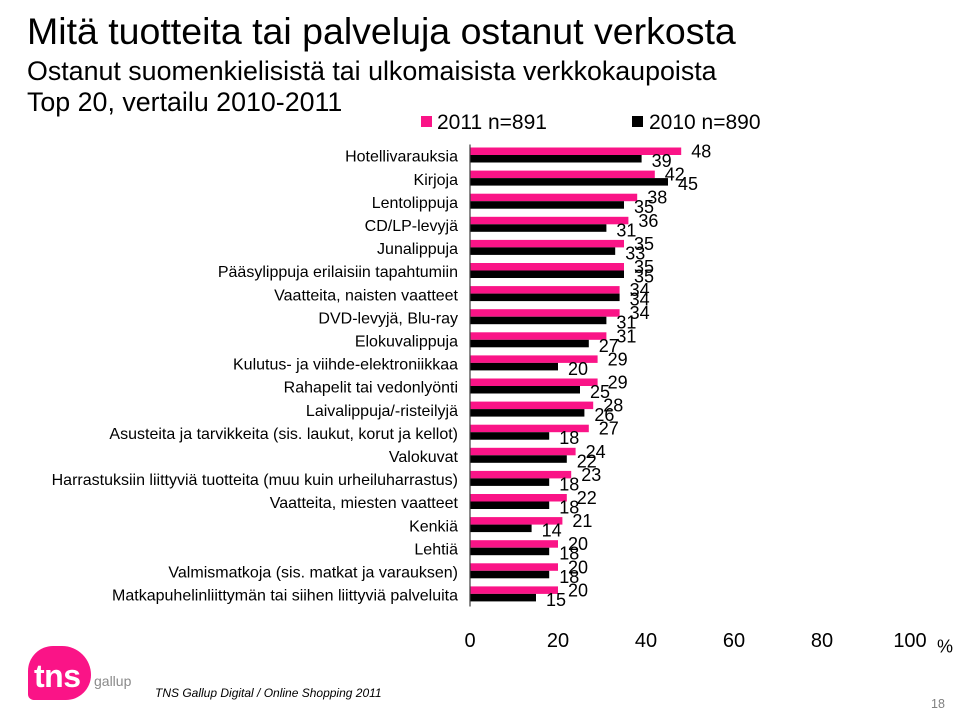 The width and height of the screenshot is (960, 719). Describe the element at coordinates (657, 198) in the screenshot. I see `value-label-2011: 38` at that location.